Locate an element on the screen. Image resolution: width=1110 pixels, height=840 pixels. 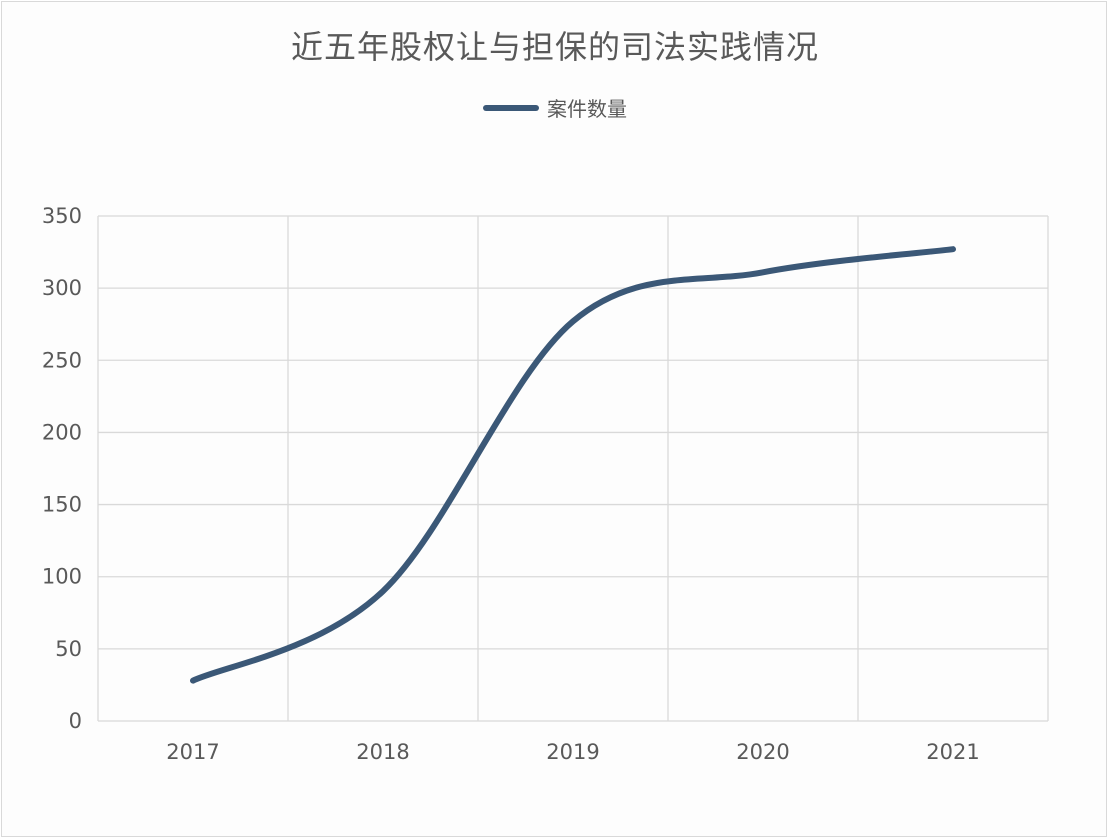
y-axis-ticks: 0 50 100 150 200 250 300 350 is located at coordinates (62, 468).